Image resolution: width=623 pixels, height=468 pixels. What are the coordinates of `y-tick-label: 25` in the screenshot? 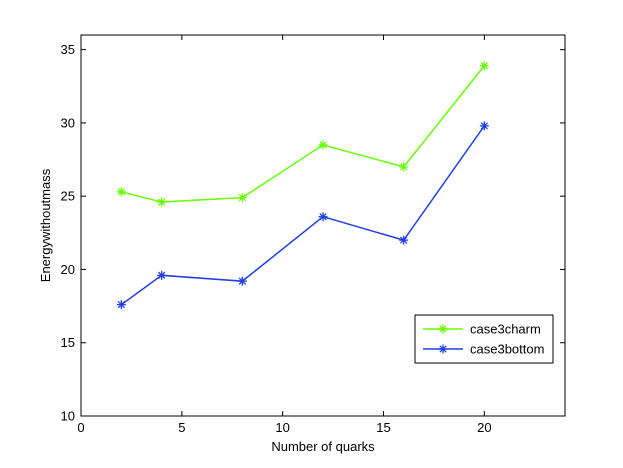 It's located at (68, 196).